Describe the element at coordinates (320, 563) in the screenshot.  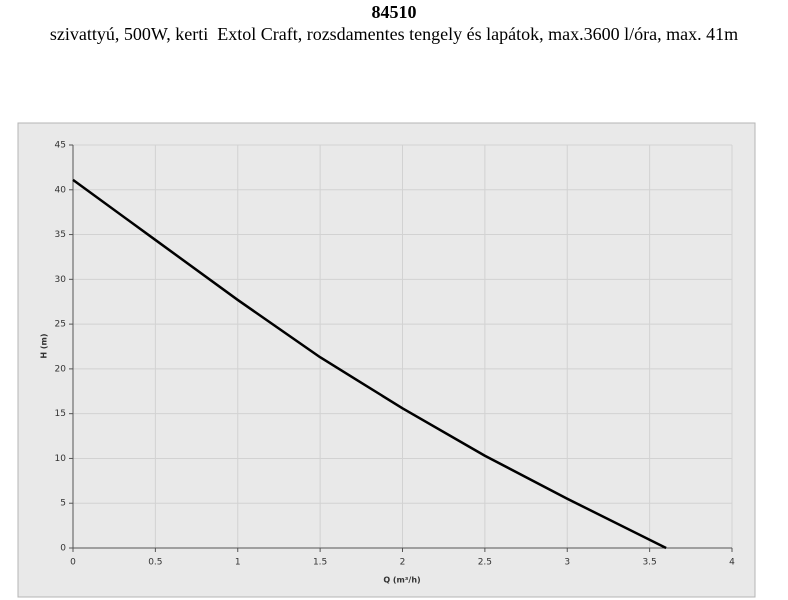
I see `x-tick-label: 1.5` at that location.